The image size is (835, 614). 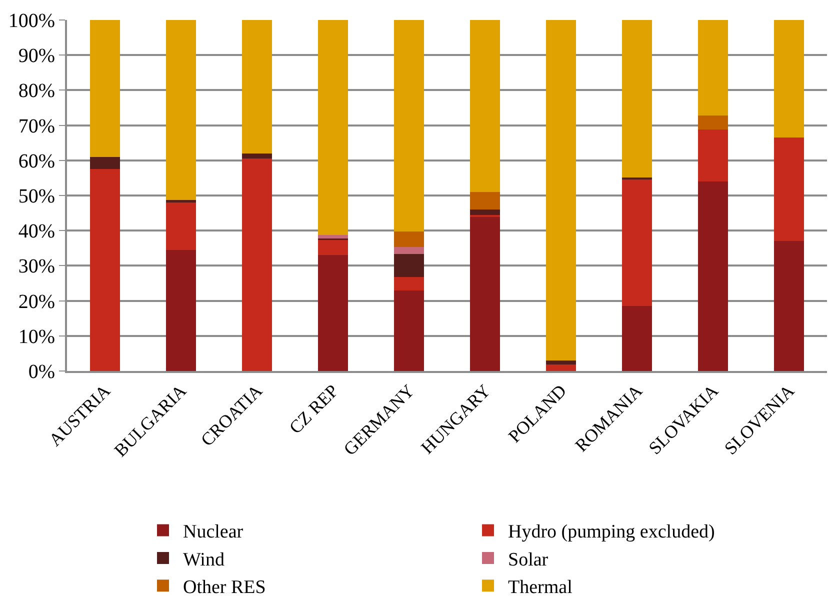 What do you see at coordinates (224, 587) in the screenshot?
I see `legend-label: Other RES` at bounding box center [224, 587].